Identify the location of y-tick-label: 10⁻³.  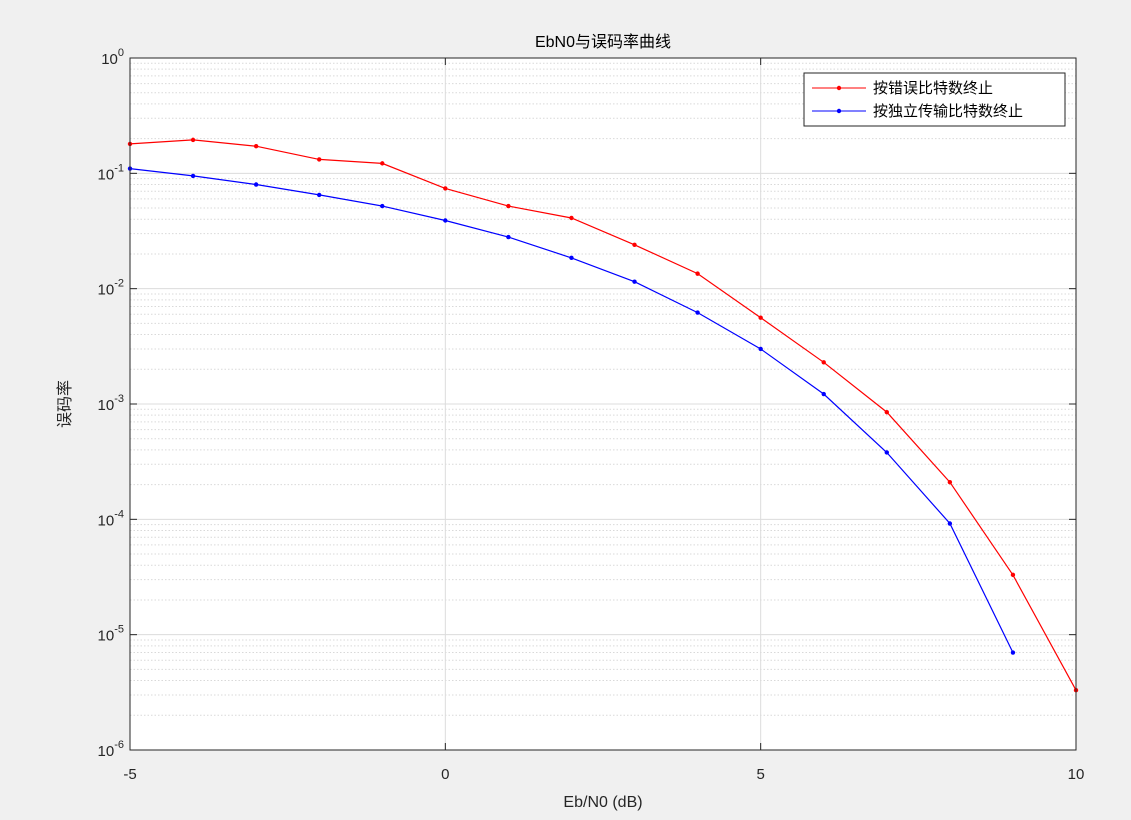
(111, 403).